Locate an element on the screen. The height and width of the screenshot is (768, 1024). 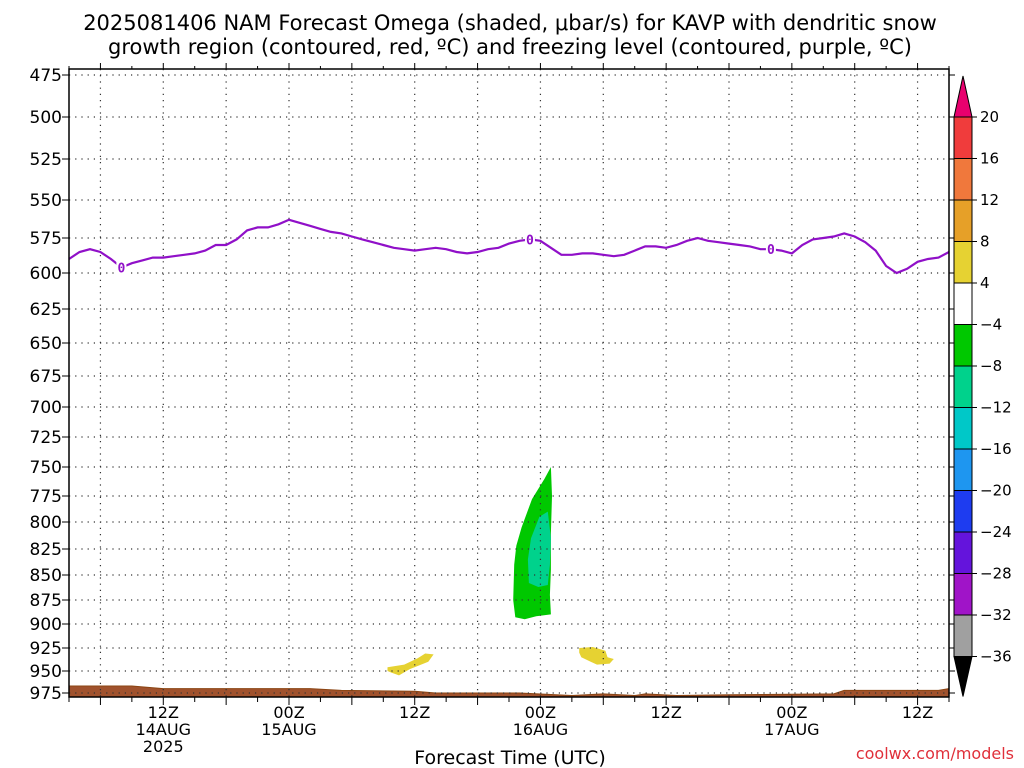
x-tick-label-18-1: 15AUG is located at coordinates (288, 729).